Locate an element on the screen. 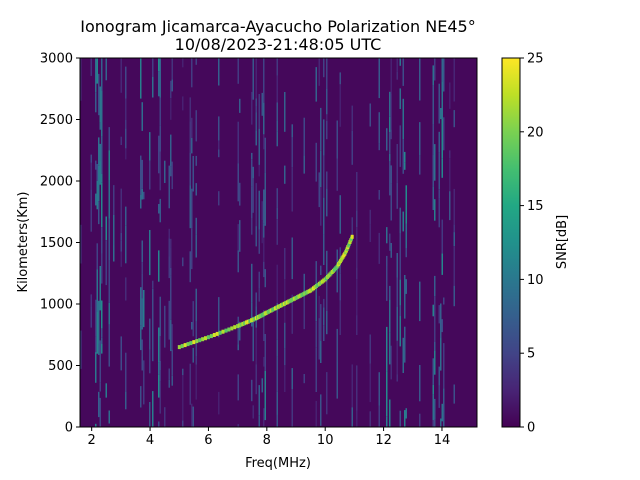 This screenshot has height=480, width=640. y-tick-label: 1500 is located at coordinates (56, 243).